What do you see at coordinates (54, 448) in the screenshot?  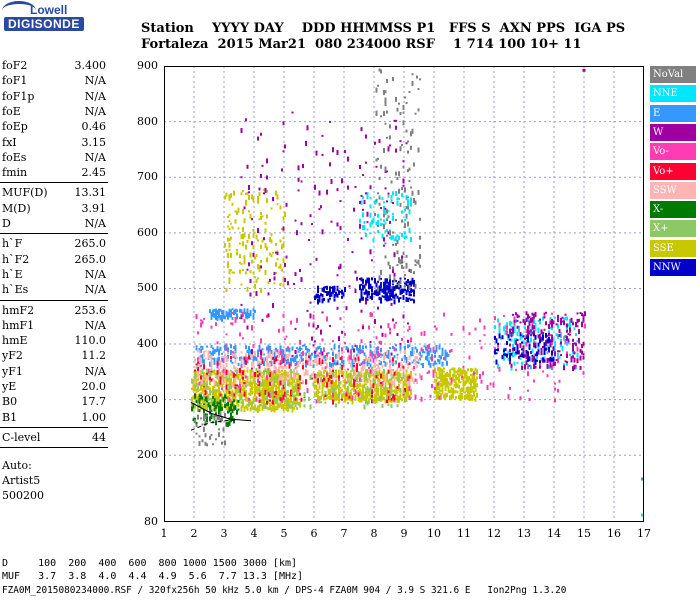 I see `param-separator` at bounding box center [54, 448].